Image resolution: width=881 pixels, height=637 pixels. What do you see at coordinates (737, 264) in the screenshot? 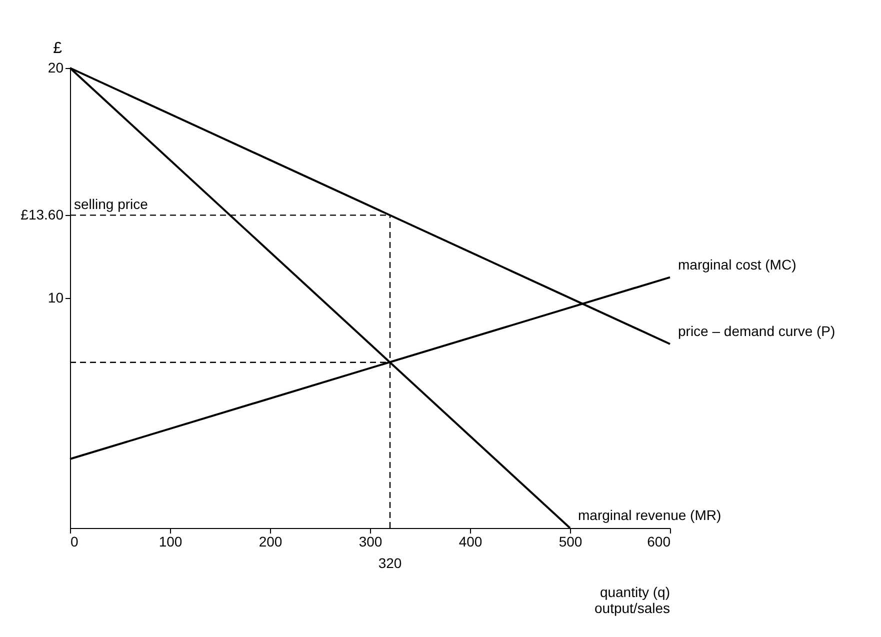
I see `series-label: marginal cost (MC)` at bounding box center [737, 264].